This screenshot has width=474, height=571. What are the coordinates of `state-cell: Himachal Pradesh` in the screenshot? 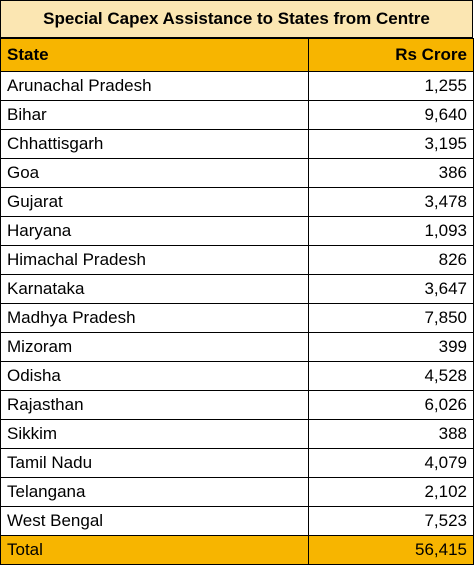 It's located at (154, 260).